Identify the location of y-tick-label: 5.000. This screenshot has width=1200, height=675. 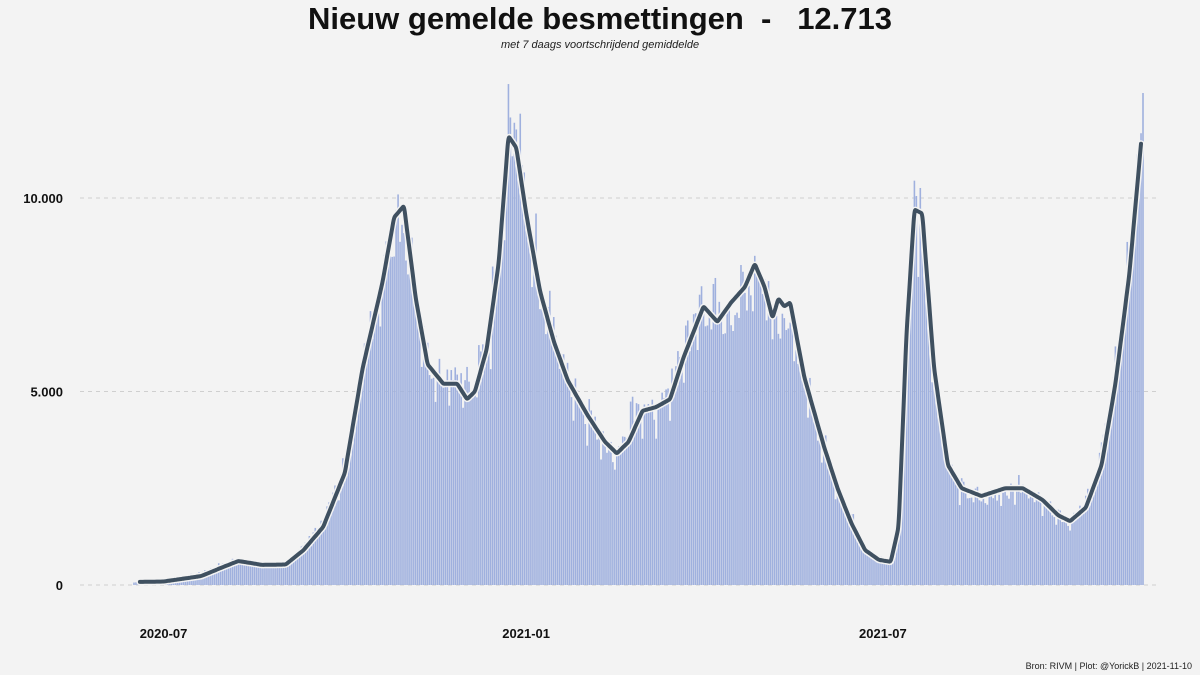
(46, 392).